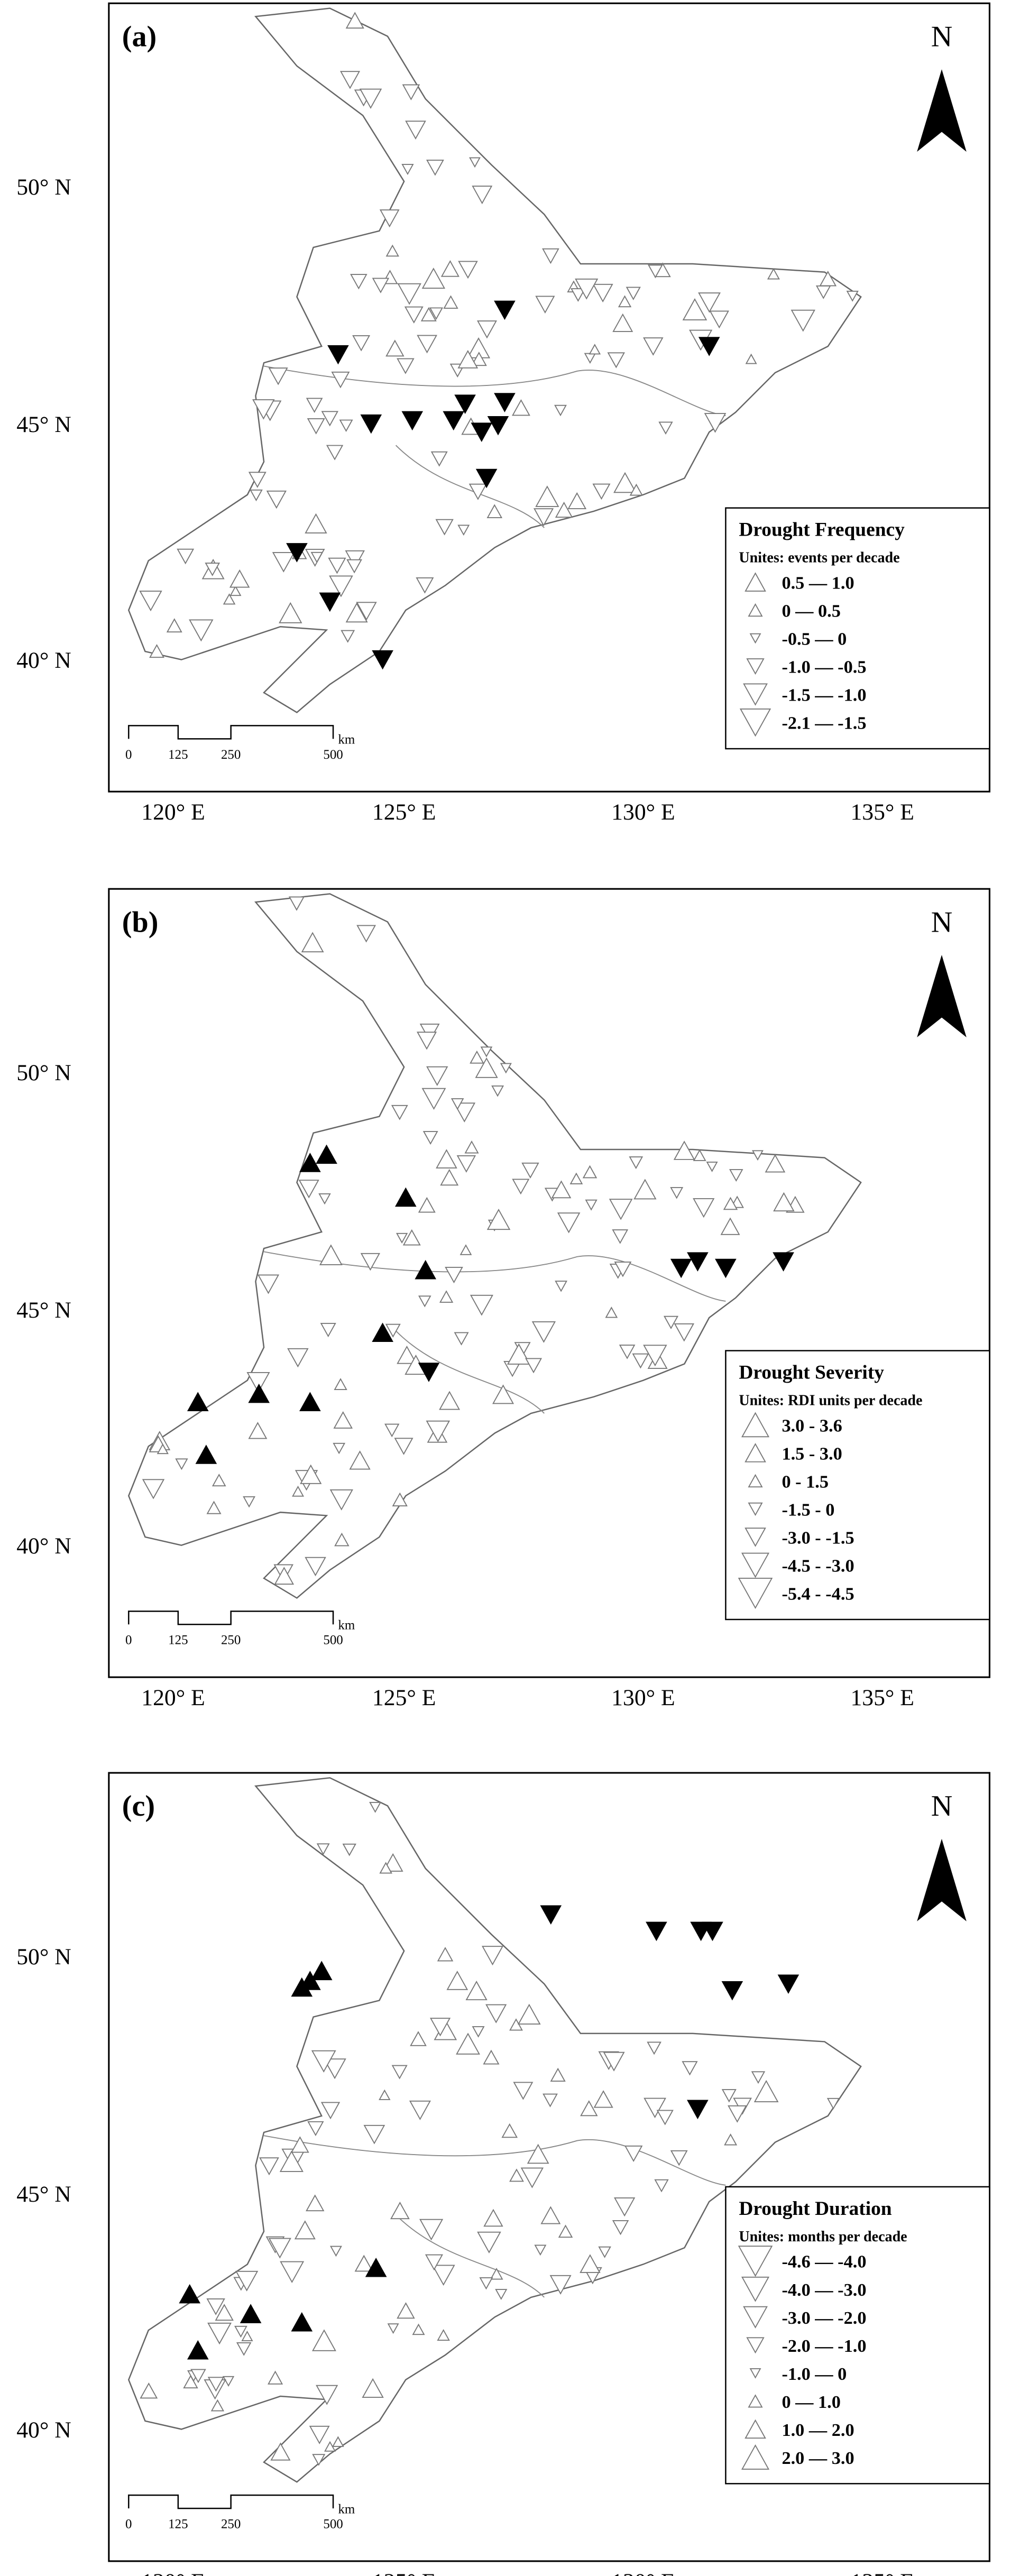 The width and height of the screenshot is (1011, 2576). What do you see at coordinates (178, 1640) in the screenshot?
I see `scale-label: 125` at bounding box center [178, 1640].